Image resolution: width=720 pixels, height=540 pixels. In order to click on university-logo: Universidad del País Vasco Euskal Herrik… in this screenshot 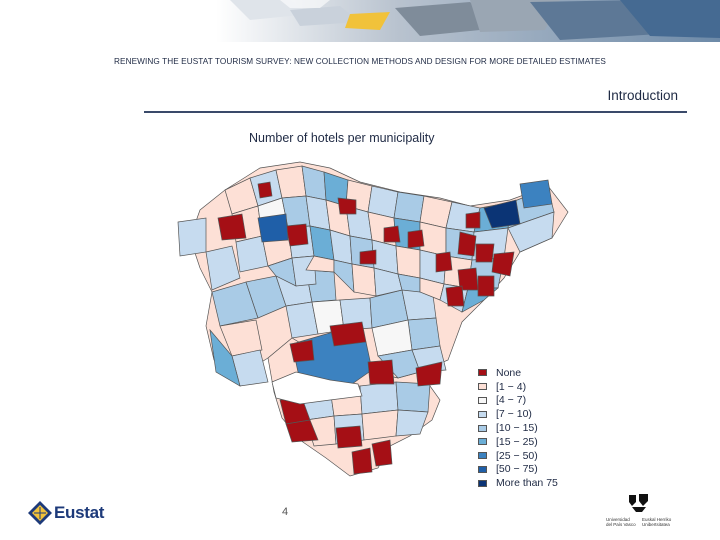, I will do `click(642, 513)`.